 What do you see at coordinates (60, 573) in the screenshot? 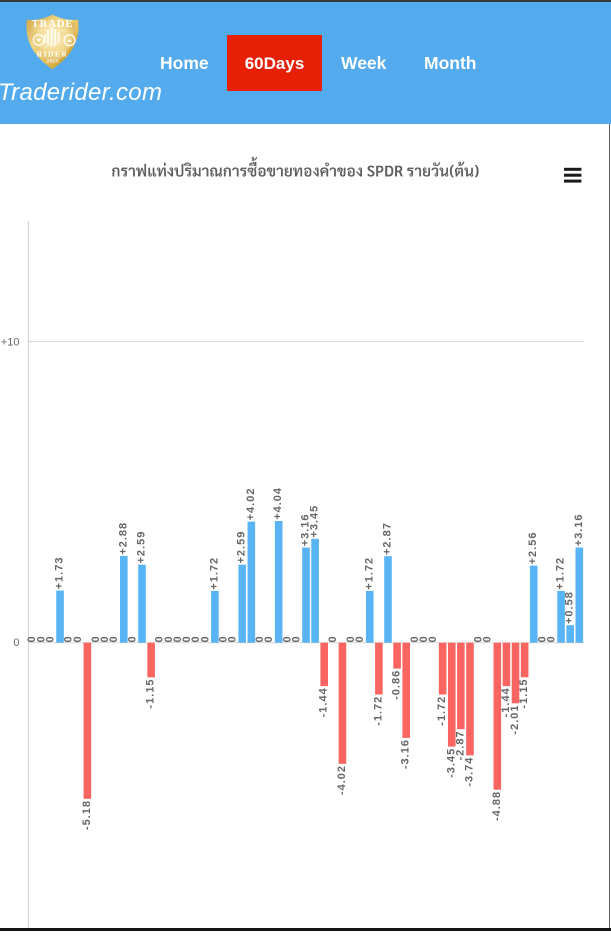
I see `svg-text: +1.73` at bounding box center [60, 573].